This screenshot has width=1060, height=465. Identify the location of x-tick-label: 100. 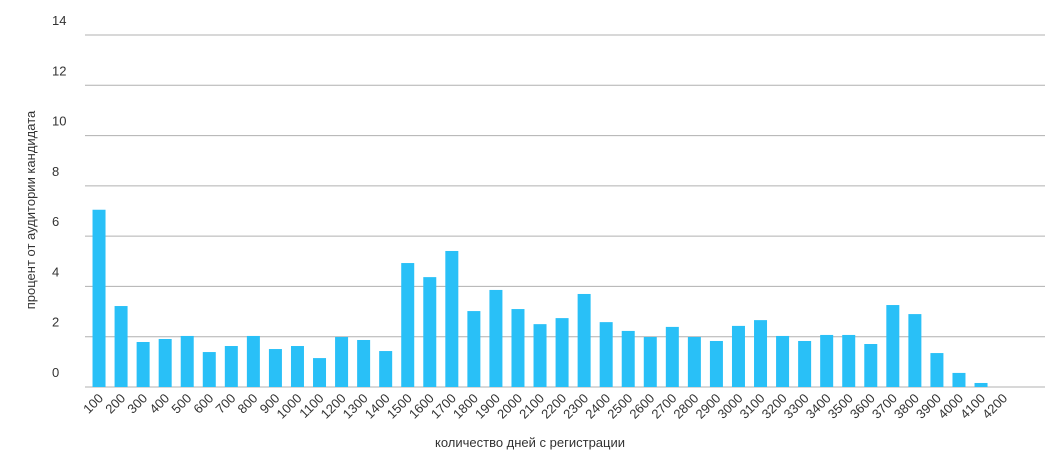
(93, 404).